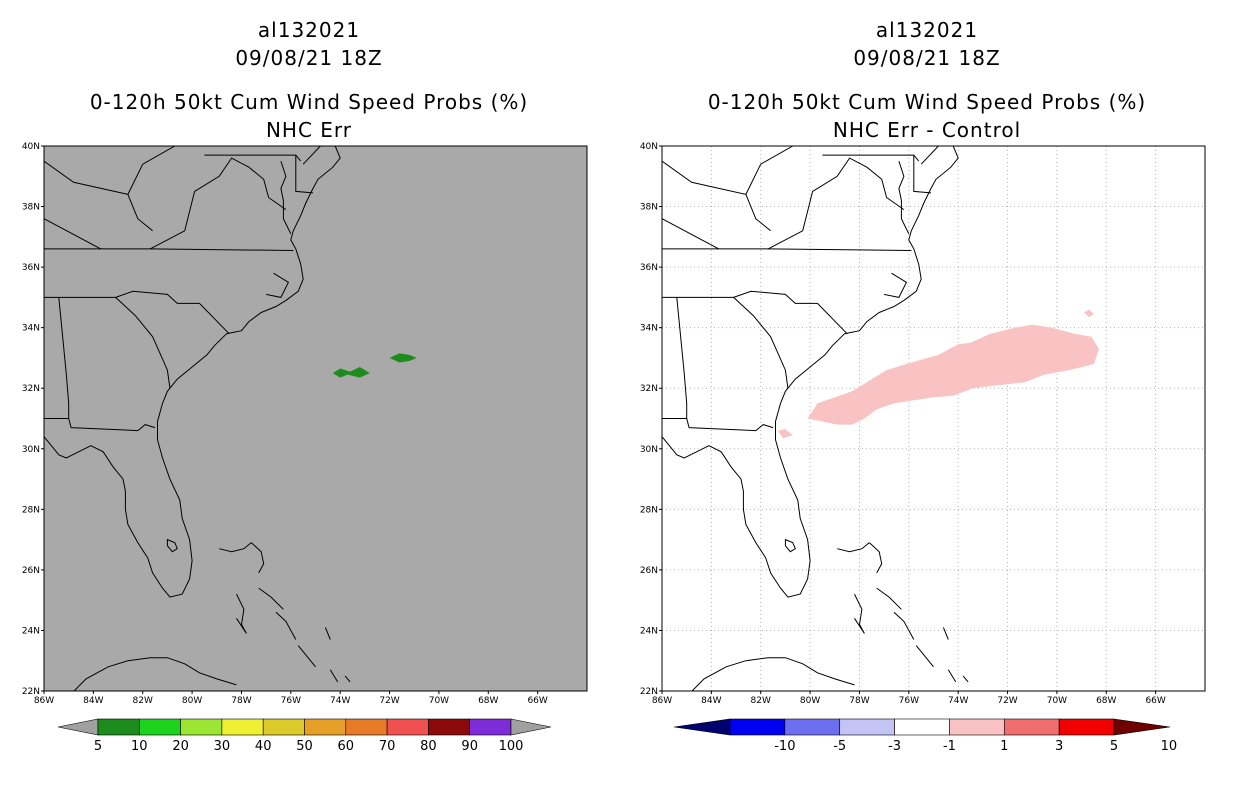 The width and height of the screenshot is (1236, 800). What do you see at coordinates (180, 746) in the screenshot?
I see `colorbar-label: 20` at bounding box center [180, 746].